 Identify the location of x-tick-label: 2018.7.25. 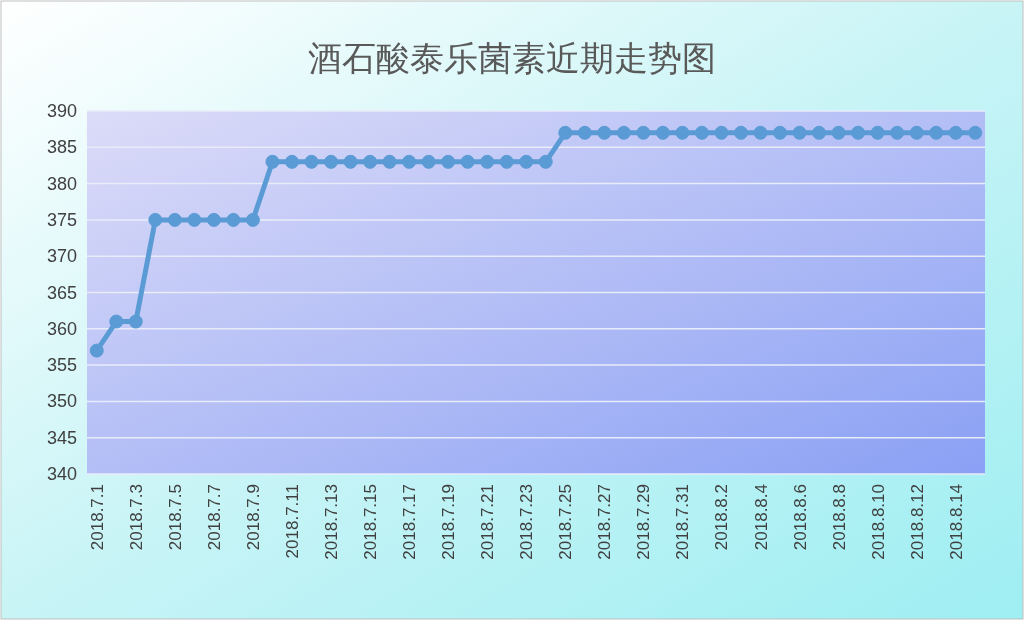
(566, 522).